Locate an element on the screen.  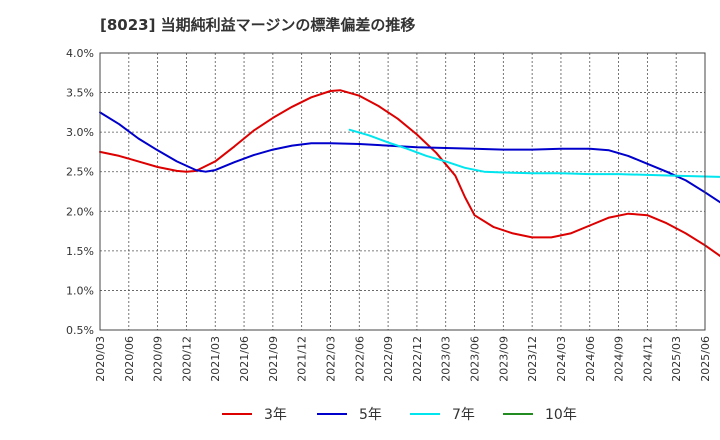
chart-title: [8023] 当期純利益マージンの標準偏差の推移 is located at coordinates (258, 25).